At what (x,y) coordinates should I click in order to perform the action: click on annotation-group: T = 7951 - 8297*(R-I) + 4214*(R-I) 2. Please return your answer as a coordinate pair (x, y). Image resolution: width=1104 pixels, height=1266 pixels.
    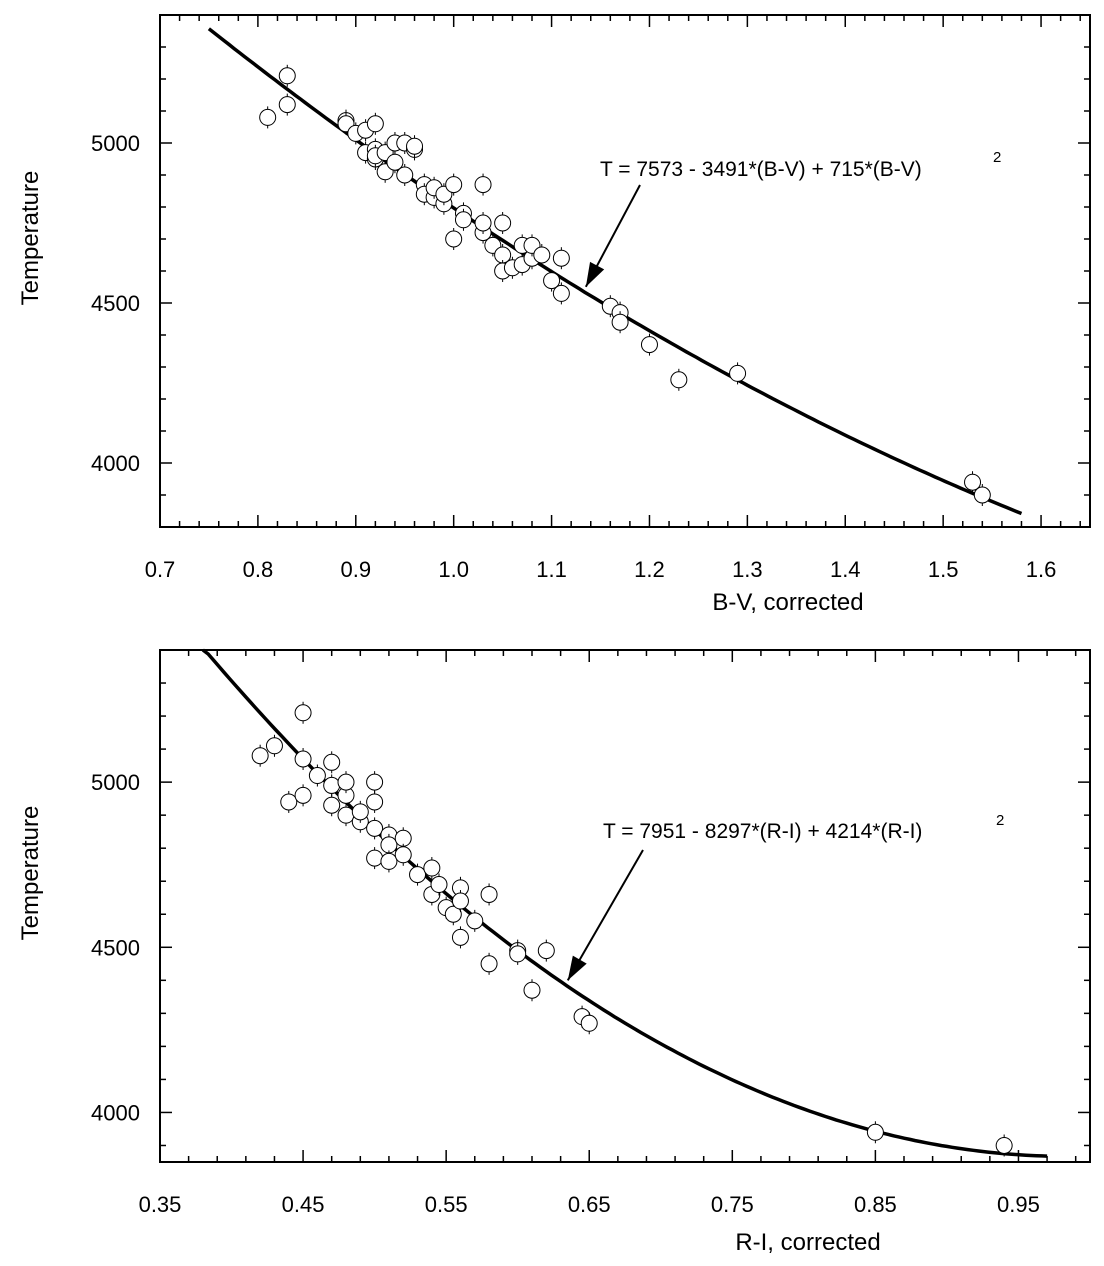
    Looking at the image, I should click on (785, 896).